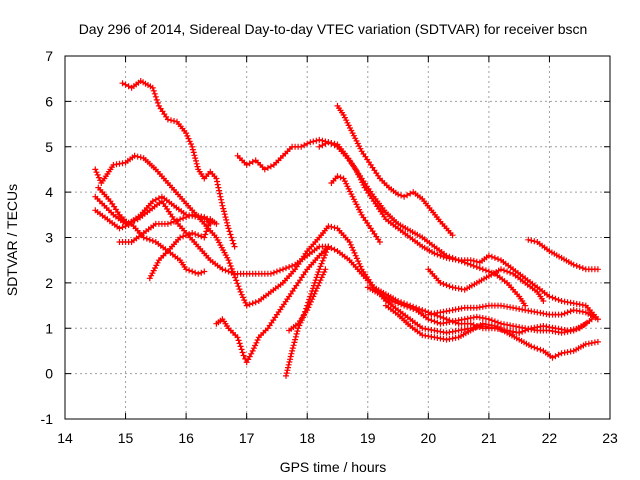 Image resolution: width=640 pixels, height=480 pixels. What do you see at coordinates (610, 438) in the screenshot?
I see `x-tick-label: 23` at bounding box center [610, 438].